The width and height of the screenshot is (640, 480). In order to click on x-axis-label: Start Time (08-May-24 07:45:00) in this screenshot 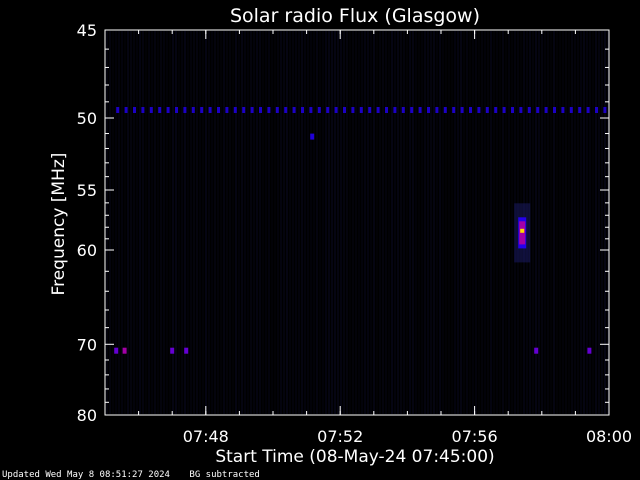, I will do `click(354, 457)`.